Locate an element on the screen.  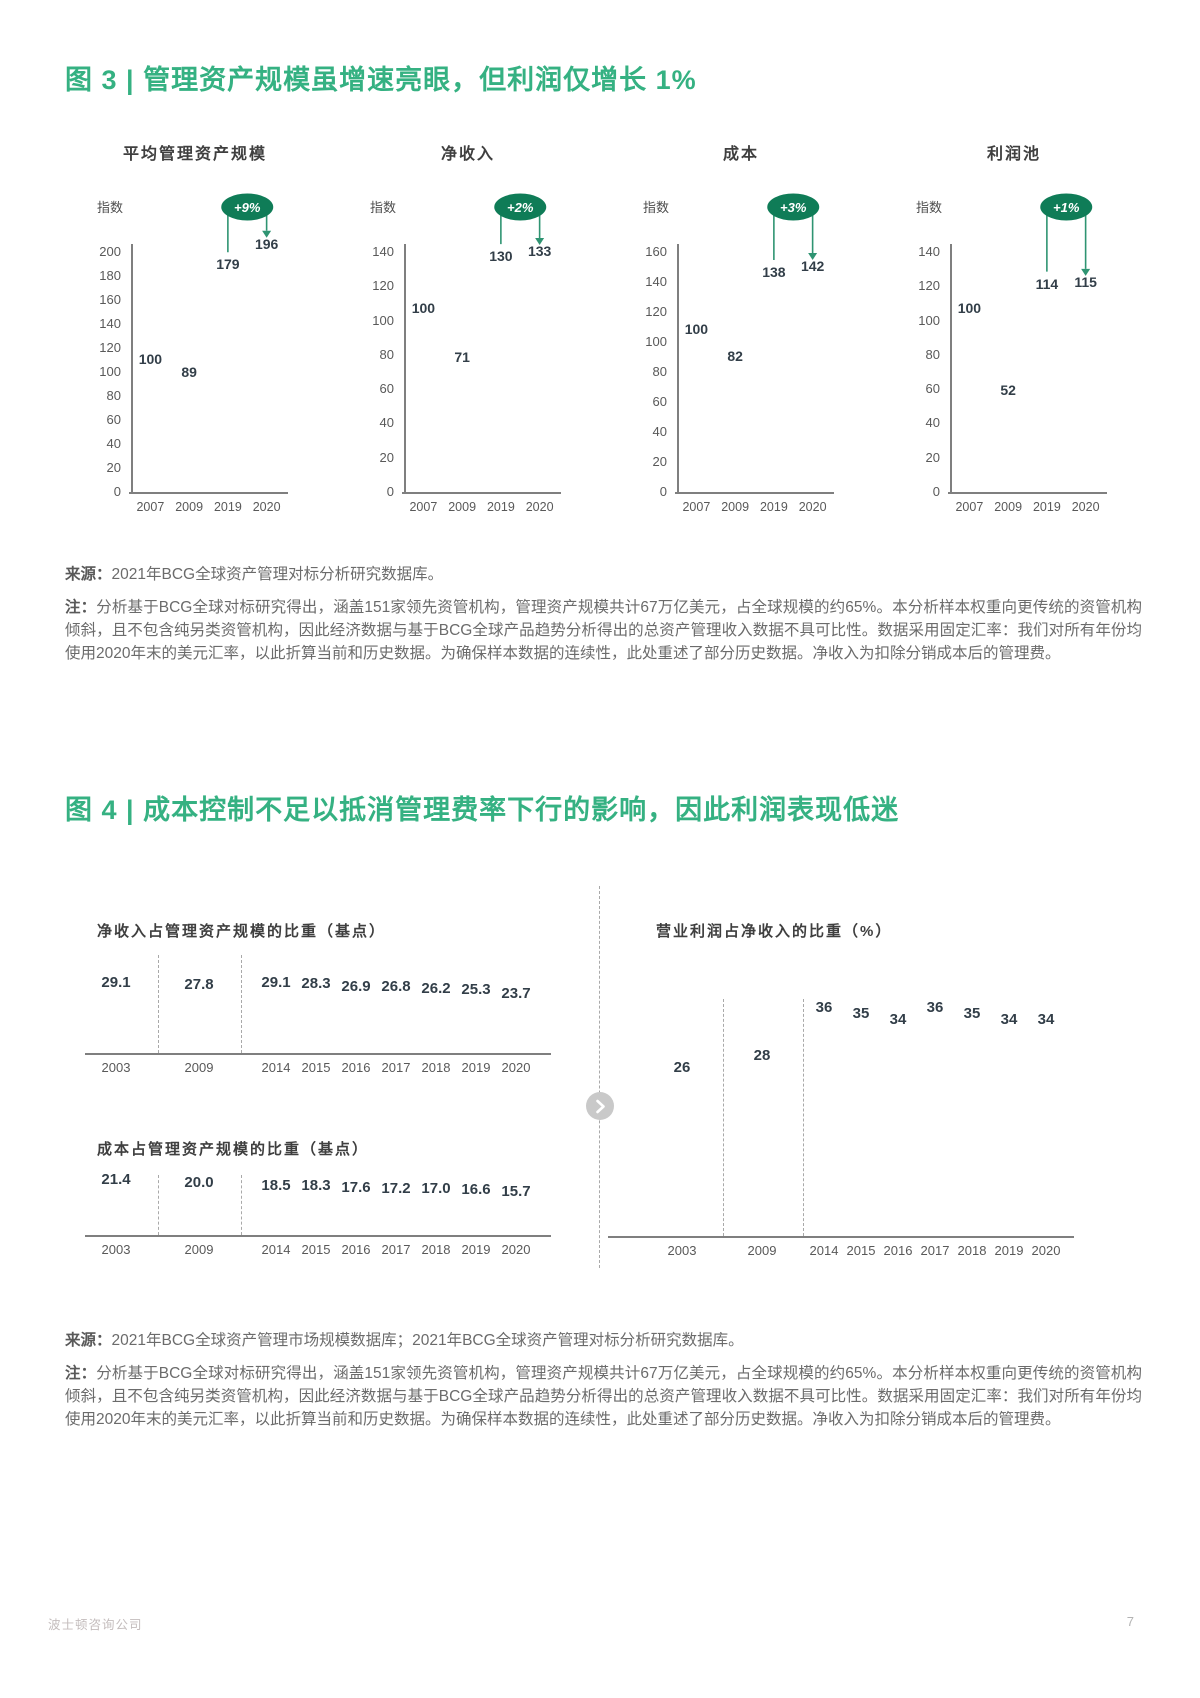
chevron-right-icon is located at coordinates (600, 1106).